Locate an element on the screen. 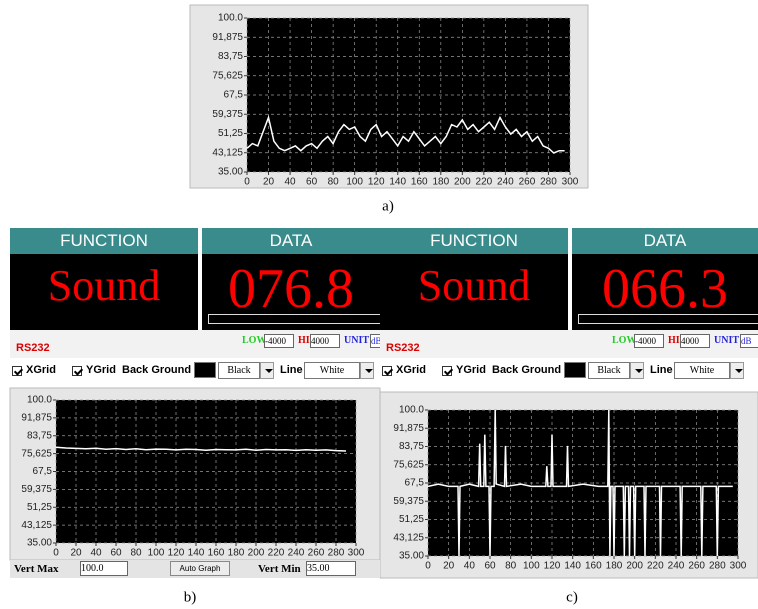 The width and height of the screenshot is (758, 609). vert-min-input: 35.00 is located at coordinates (331, 568).